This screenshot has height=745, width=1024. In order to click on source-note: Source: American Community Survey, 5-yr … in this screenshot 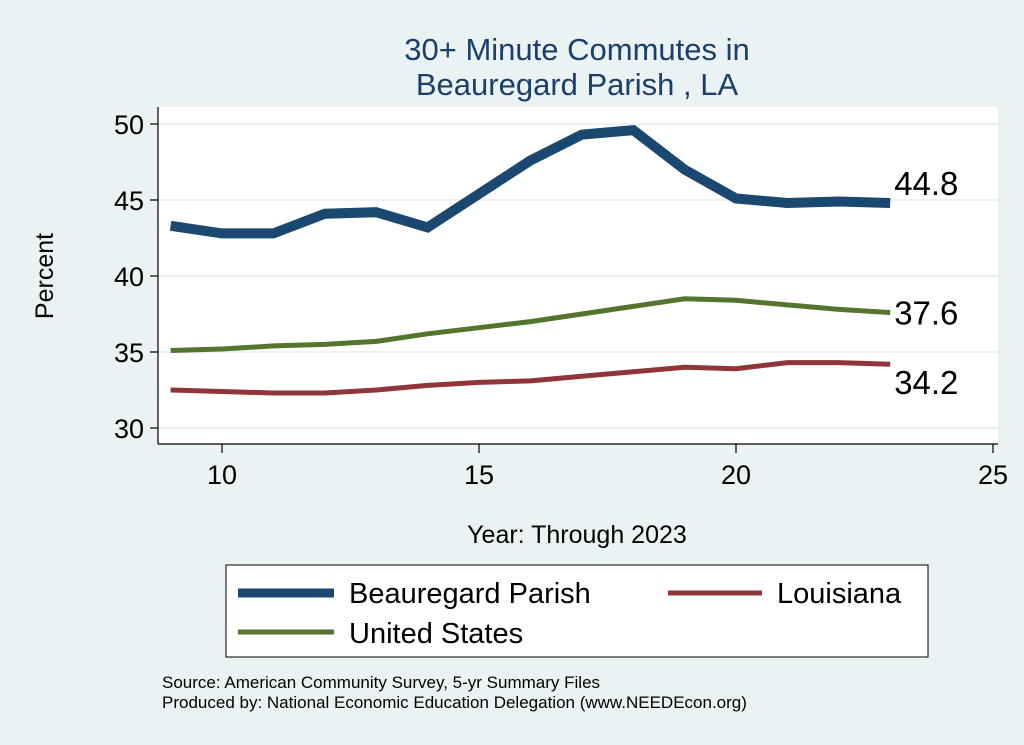, I will do `click(381, 682)`.